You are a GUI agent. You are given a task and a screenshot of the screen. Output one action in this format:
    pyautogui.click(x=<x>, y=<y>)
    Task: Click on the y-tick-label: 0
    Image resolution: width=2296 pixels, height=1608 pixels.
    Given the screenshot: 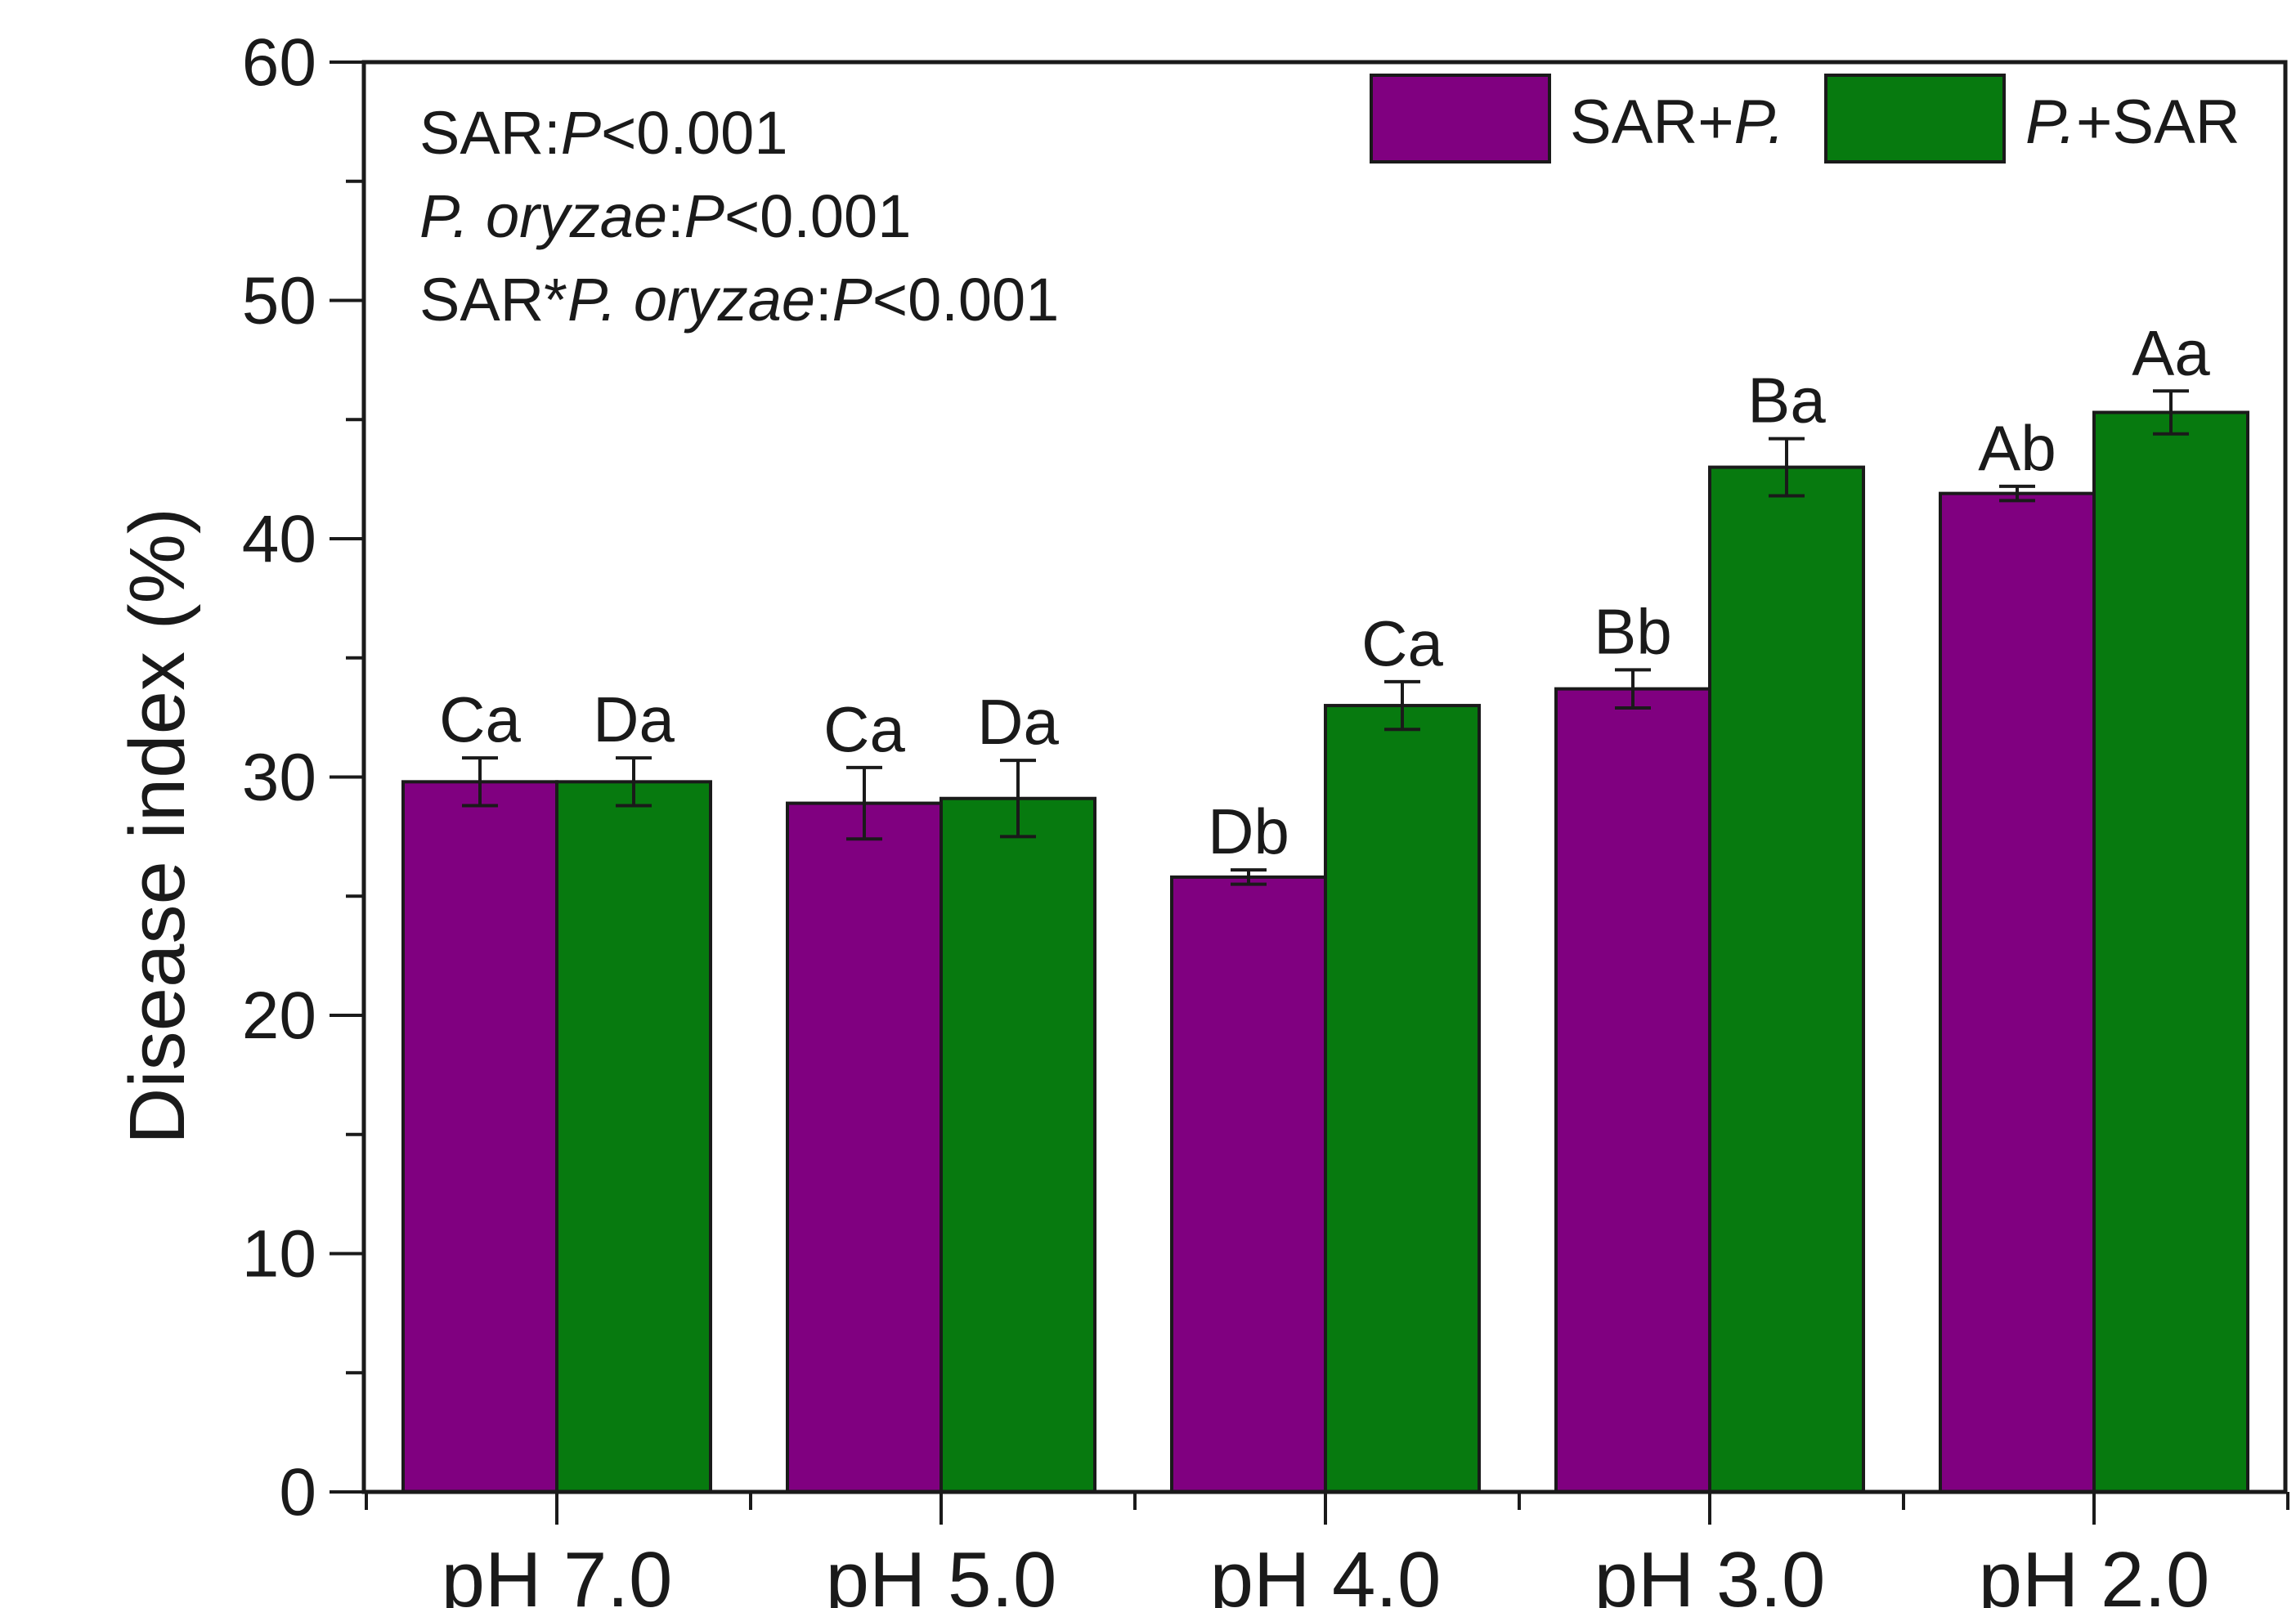 What is the action you would take?
    pyautogui.click(x=297, y=1492)
    